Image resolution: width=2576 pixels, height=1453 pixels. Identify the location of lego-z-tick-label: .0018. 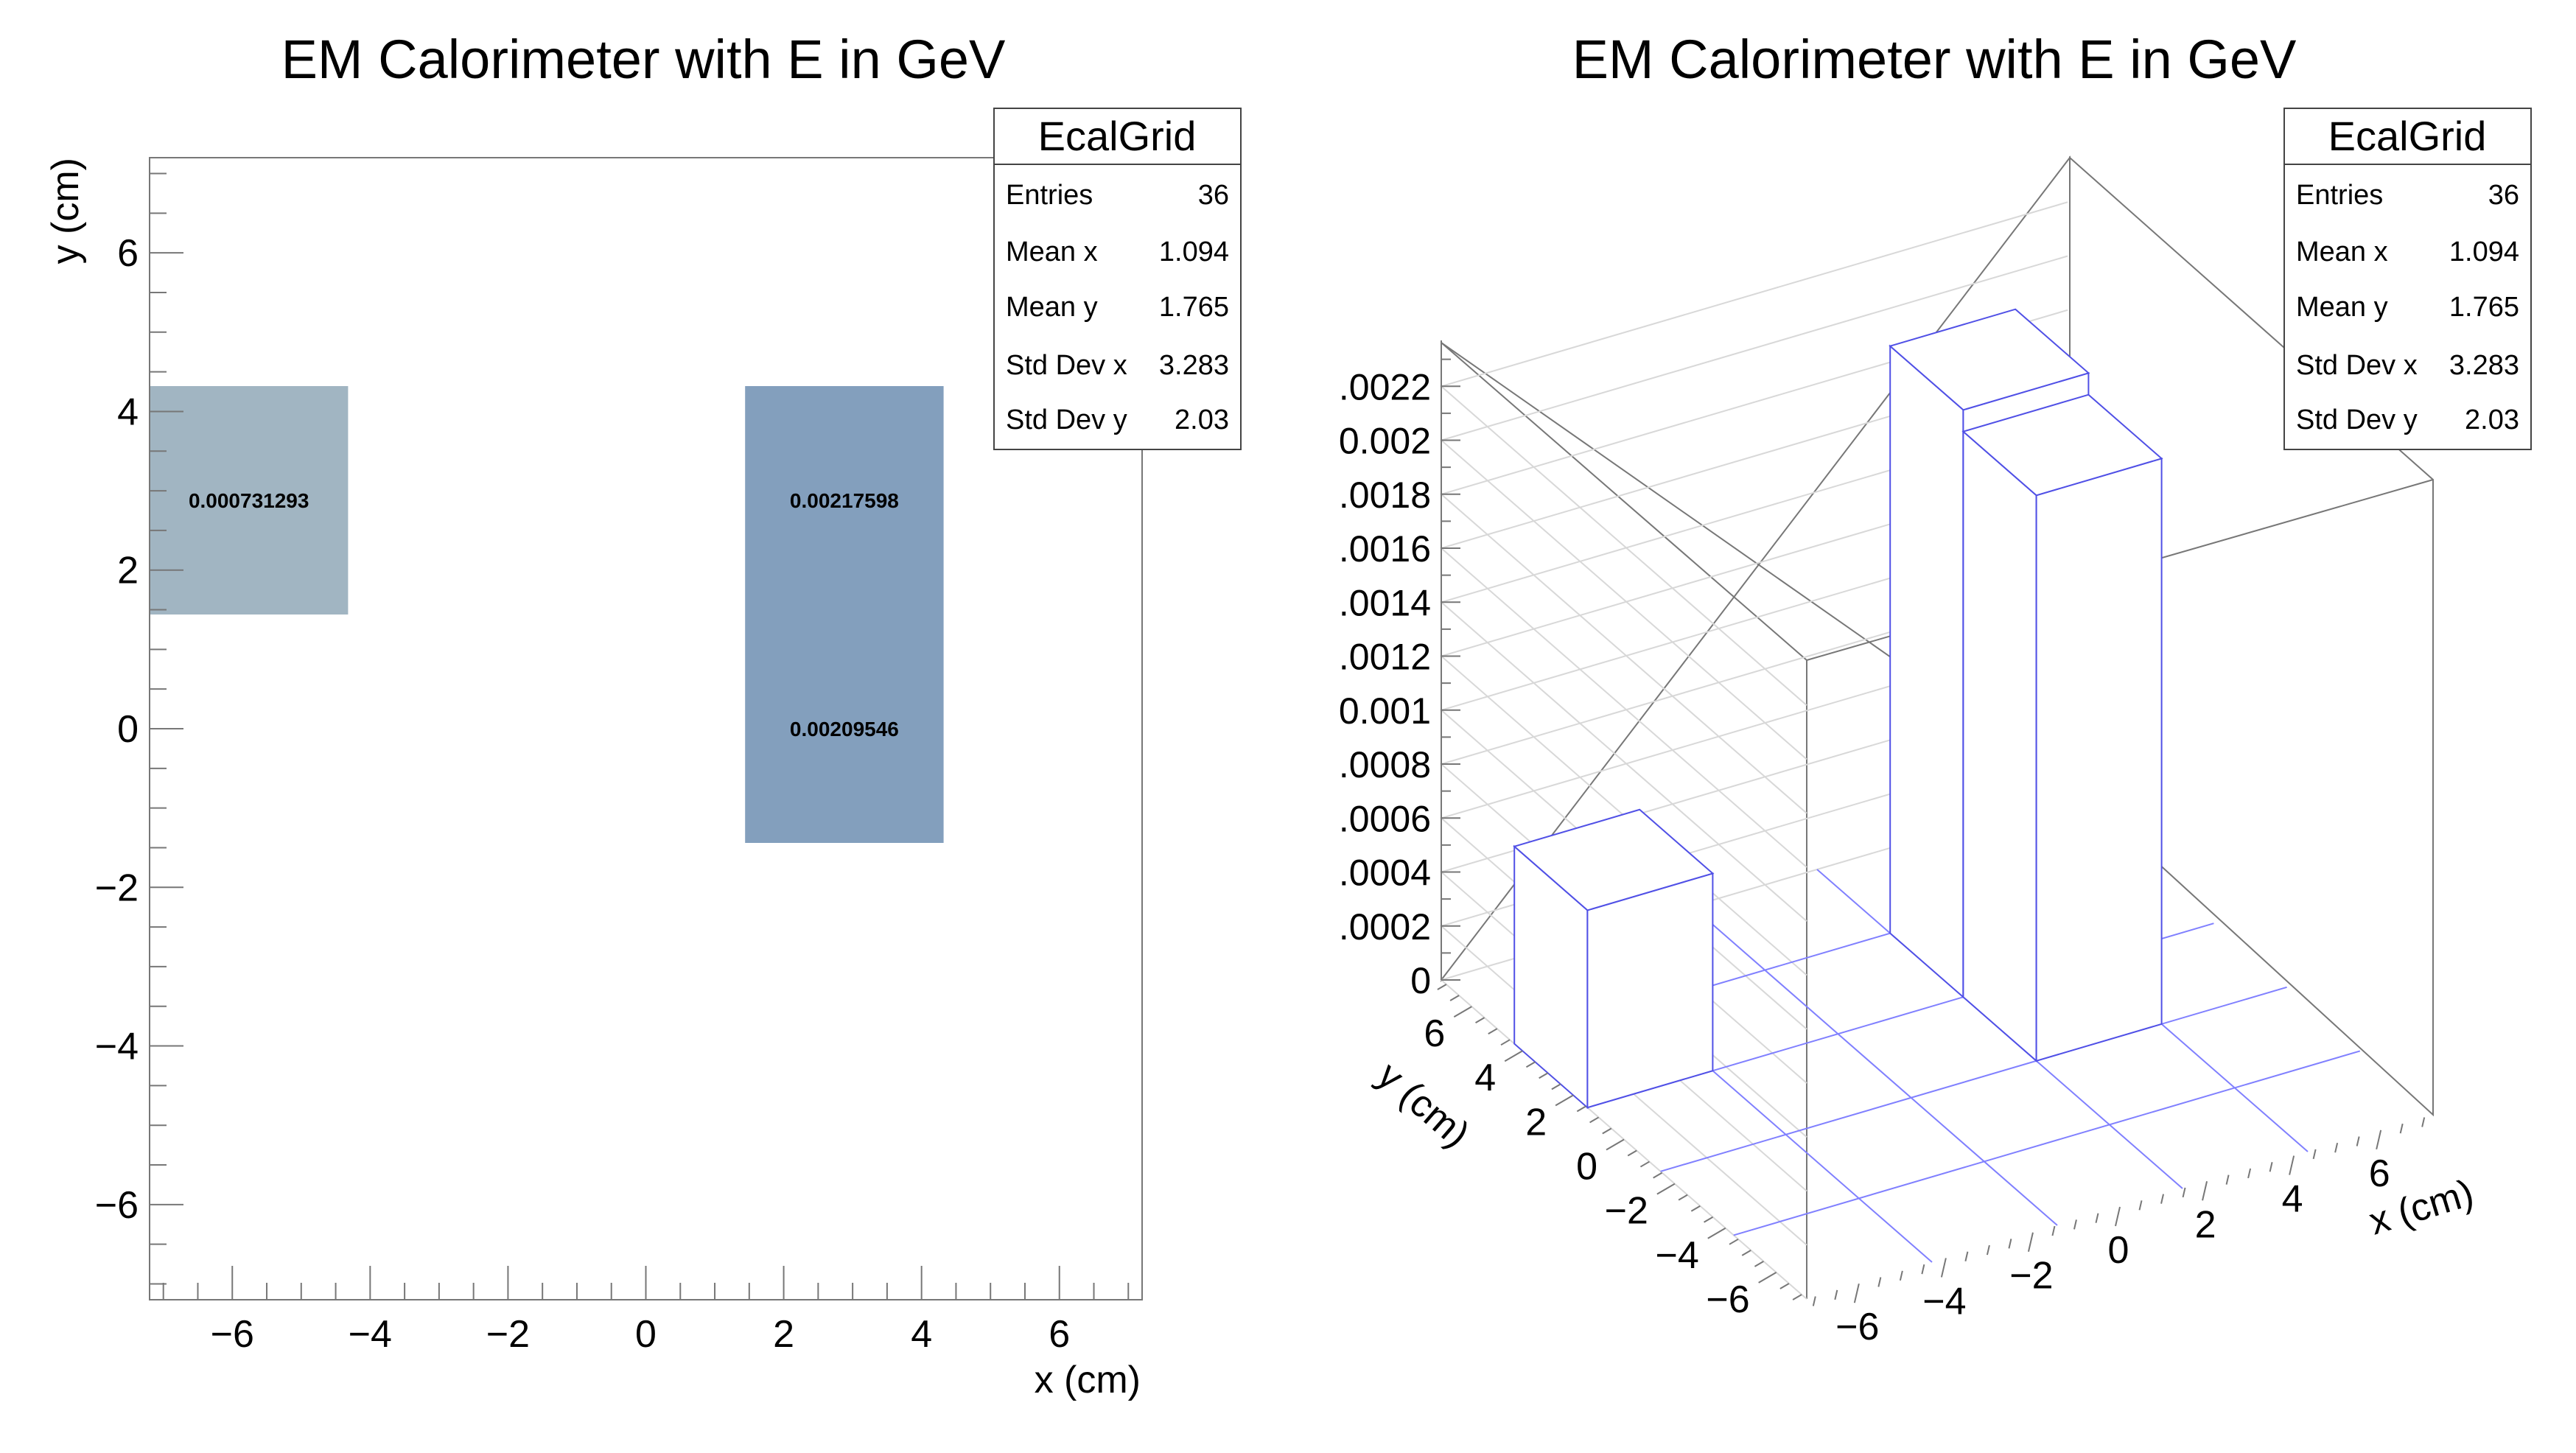
(1385, 495).